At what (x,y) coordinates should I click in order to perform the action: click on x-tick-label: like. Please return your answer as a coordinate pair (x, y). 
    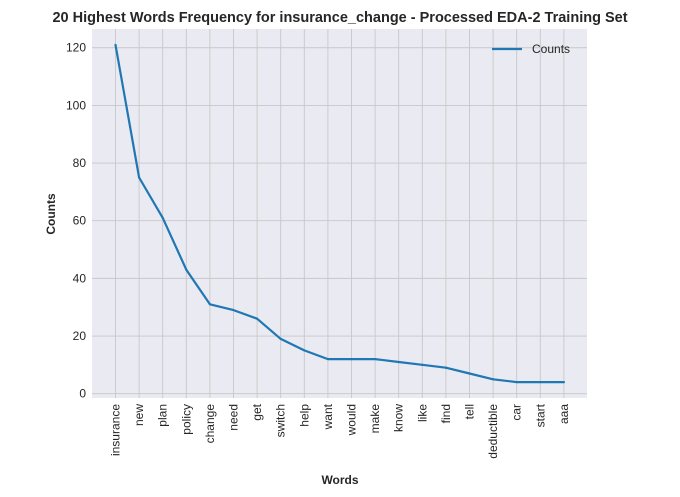
    Looking at the image, I should click on (422, 413).